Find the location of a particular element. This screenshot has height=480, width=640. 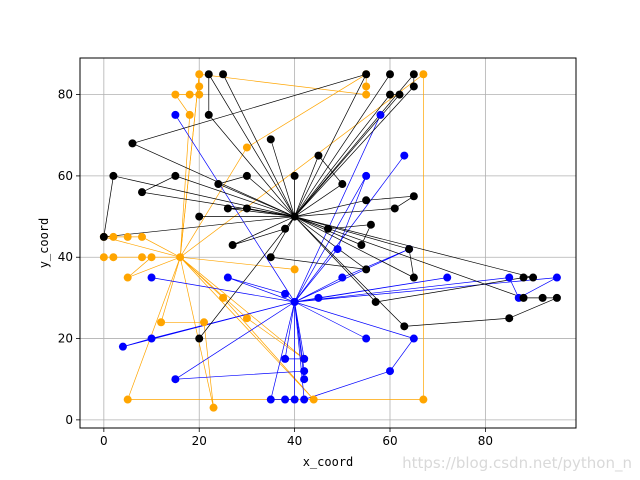

y-tick-label: 40 is located at coordinates (65, 257).